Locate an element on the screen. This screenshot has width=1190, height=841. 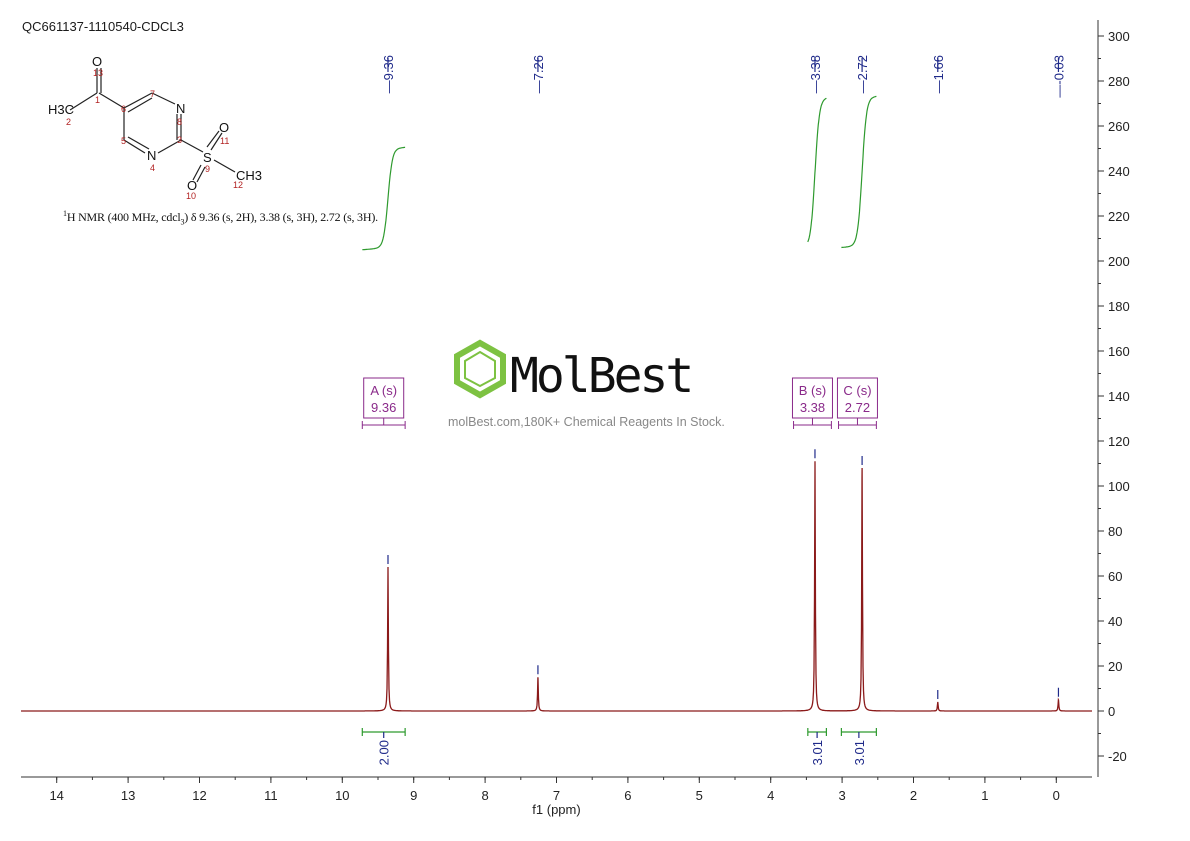
x-tick-label: 14 is located at coordinates (56, 795).